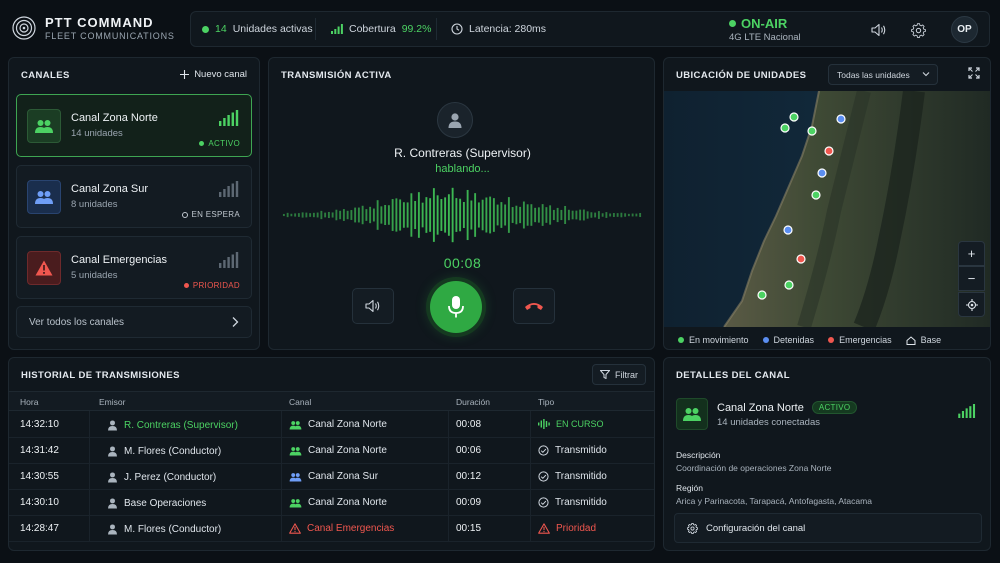  What do you see at coordinates (134, 196) in the screenshot?
I see `channel-card-zona-sur: Canal Zona Sur 8 unidades EN ESPERA` at bounding box center [134, 196].